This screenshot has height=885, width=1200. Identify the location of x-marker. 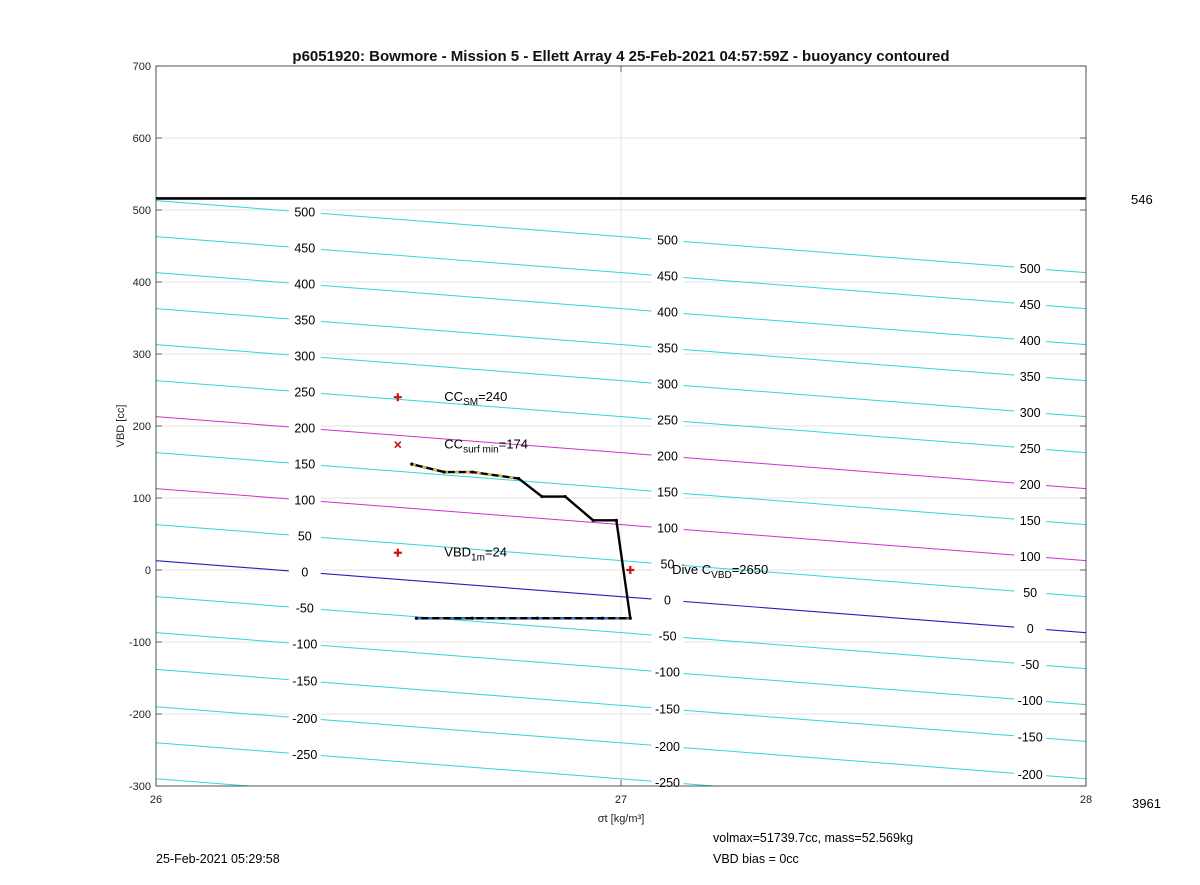
(398, 445).